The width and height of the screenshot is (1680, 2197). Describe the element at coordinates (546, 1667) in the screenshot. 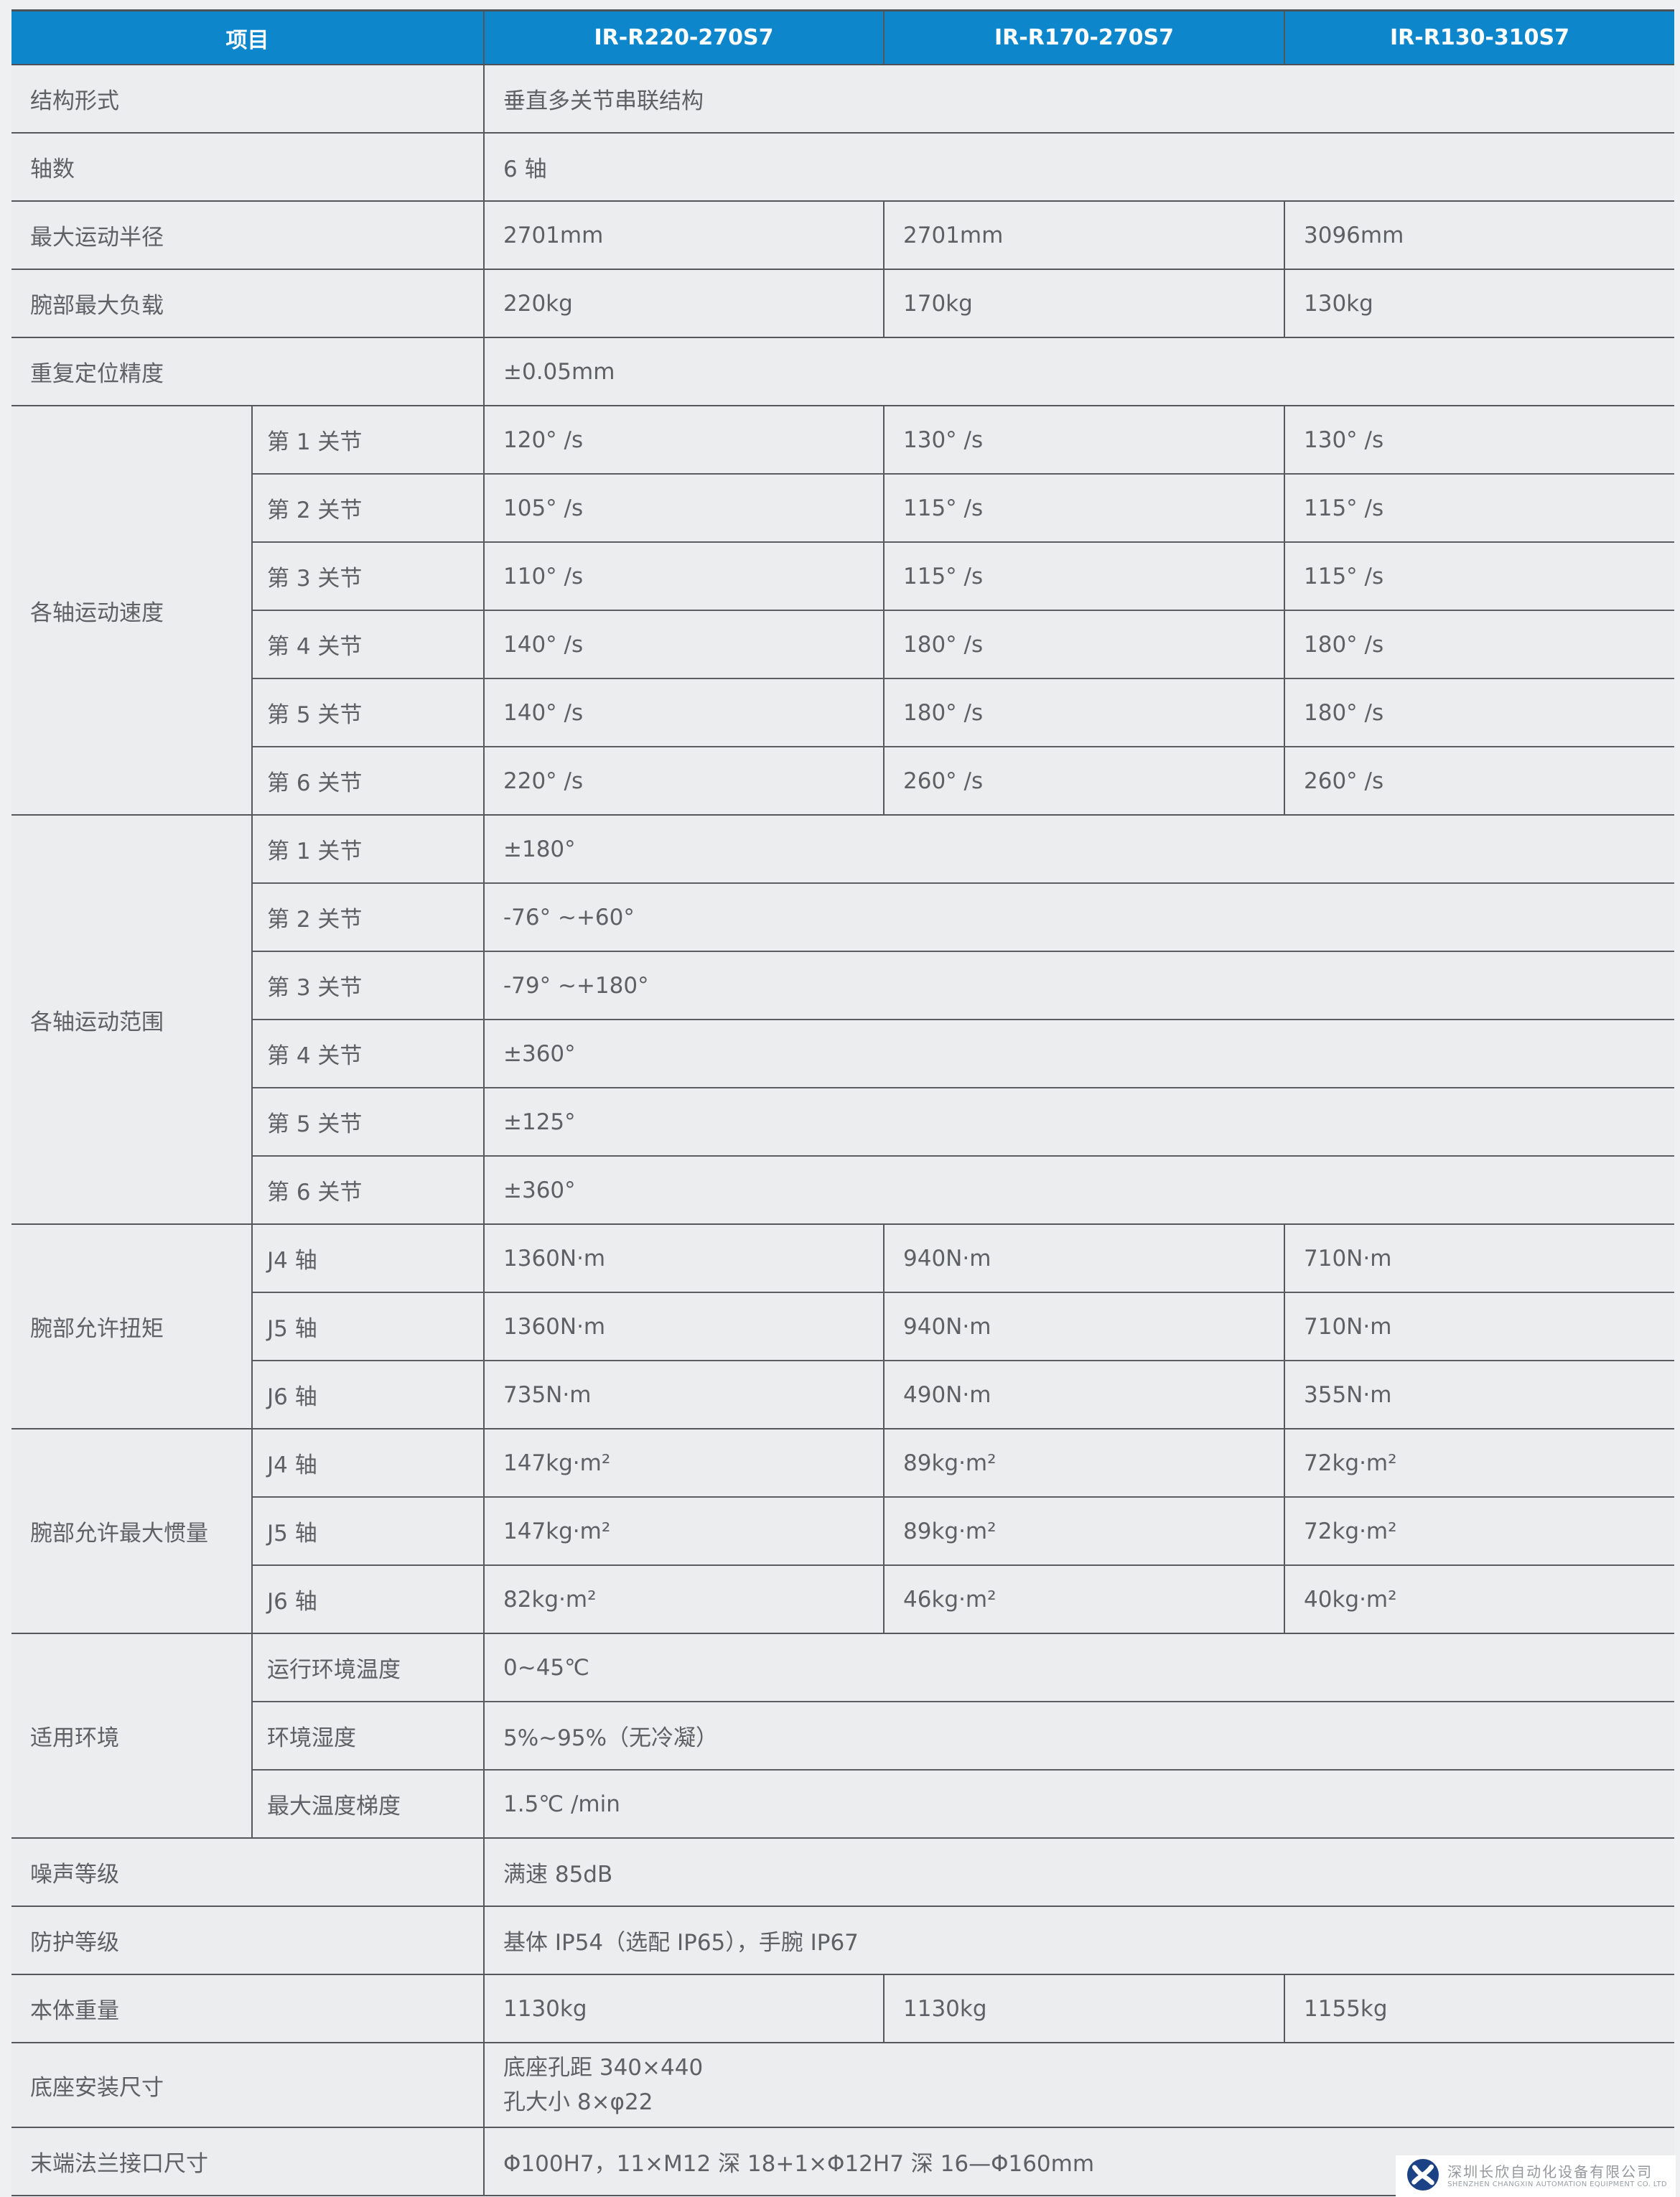

I see `env-temp-value: 0~45℃` at that location.